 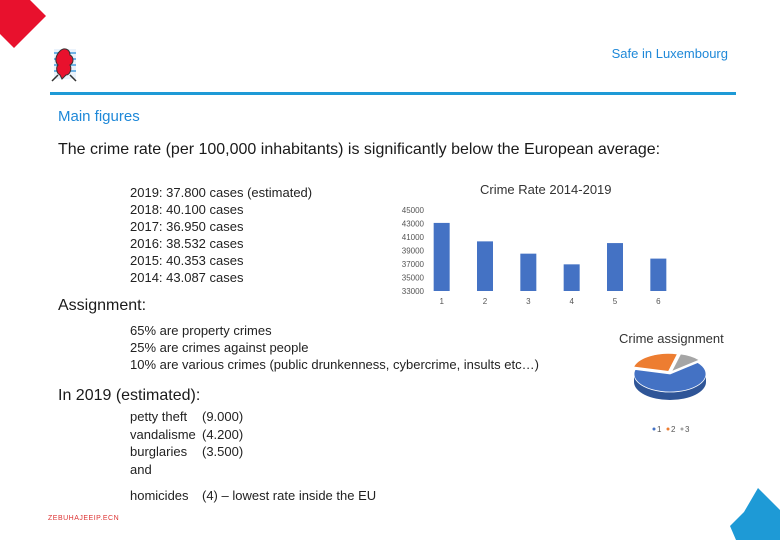 What do you see at coordinates (187, 209) in the screenshot?
I see `stat-2018: 2018: 40.100 cases` at bounding box center [187, 209].